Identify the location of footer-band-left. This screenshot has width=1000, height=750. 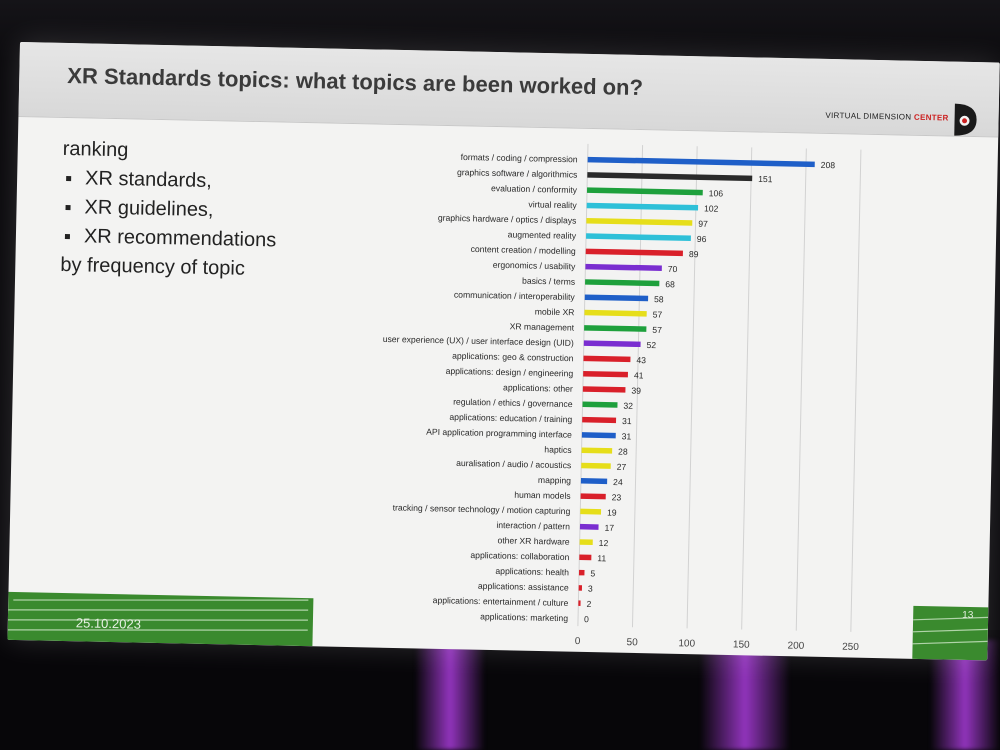
(160, 619).